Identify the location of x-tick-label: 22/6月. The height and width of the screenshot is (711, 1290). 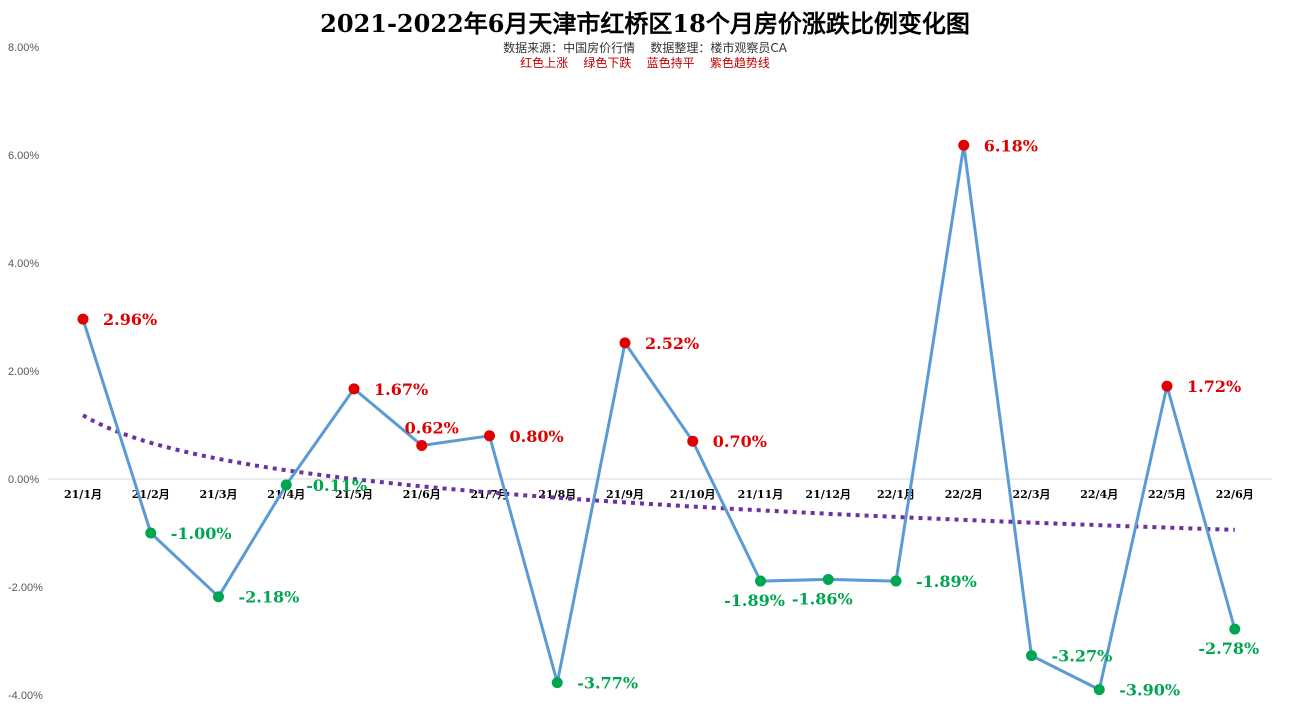
(1235, 494).